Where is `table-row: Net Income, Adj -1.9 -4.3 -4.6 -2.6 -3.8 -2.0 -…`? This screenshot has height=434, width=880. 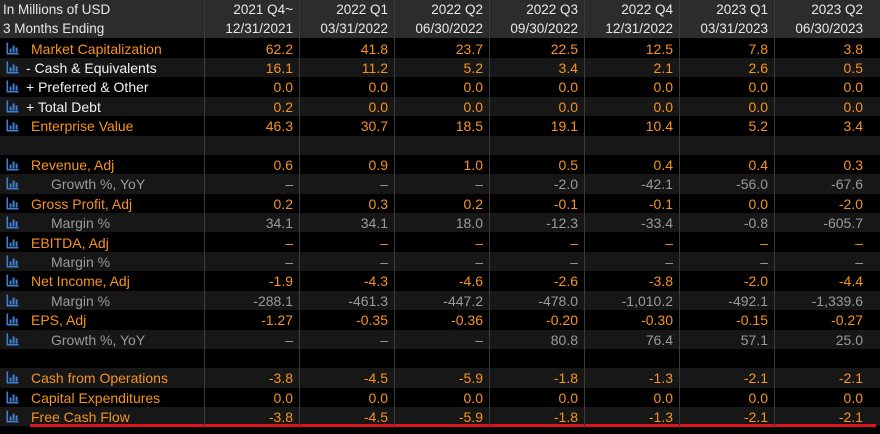 table-row: Net Income, Adj -1.9 -4.3 -4.6 -2.6 -3.8 -2.0 -… is located at coordinates (440, 280).